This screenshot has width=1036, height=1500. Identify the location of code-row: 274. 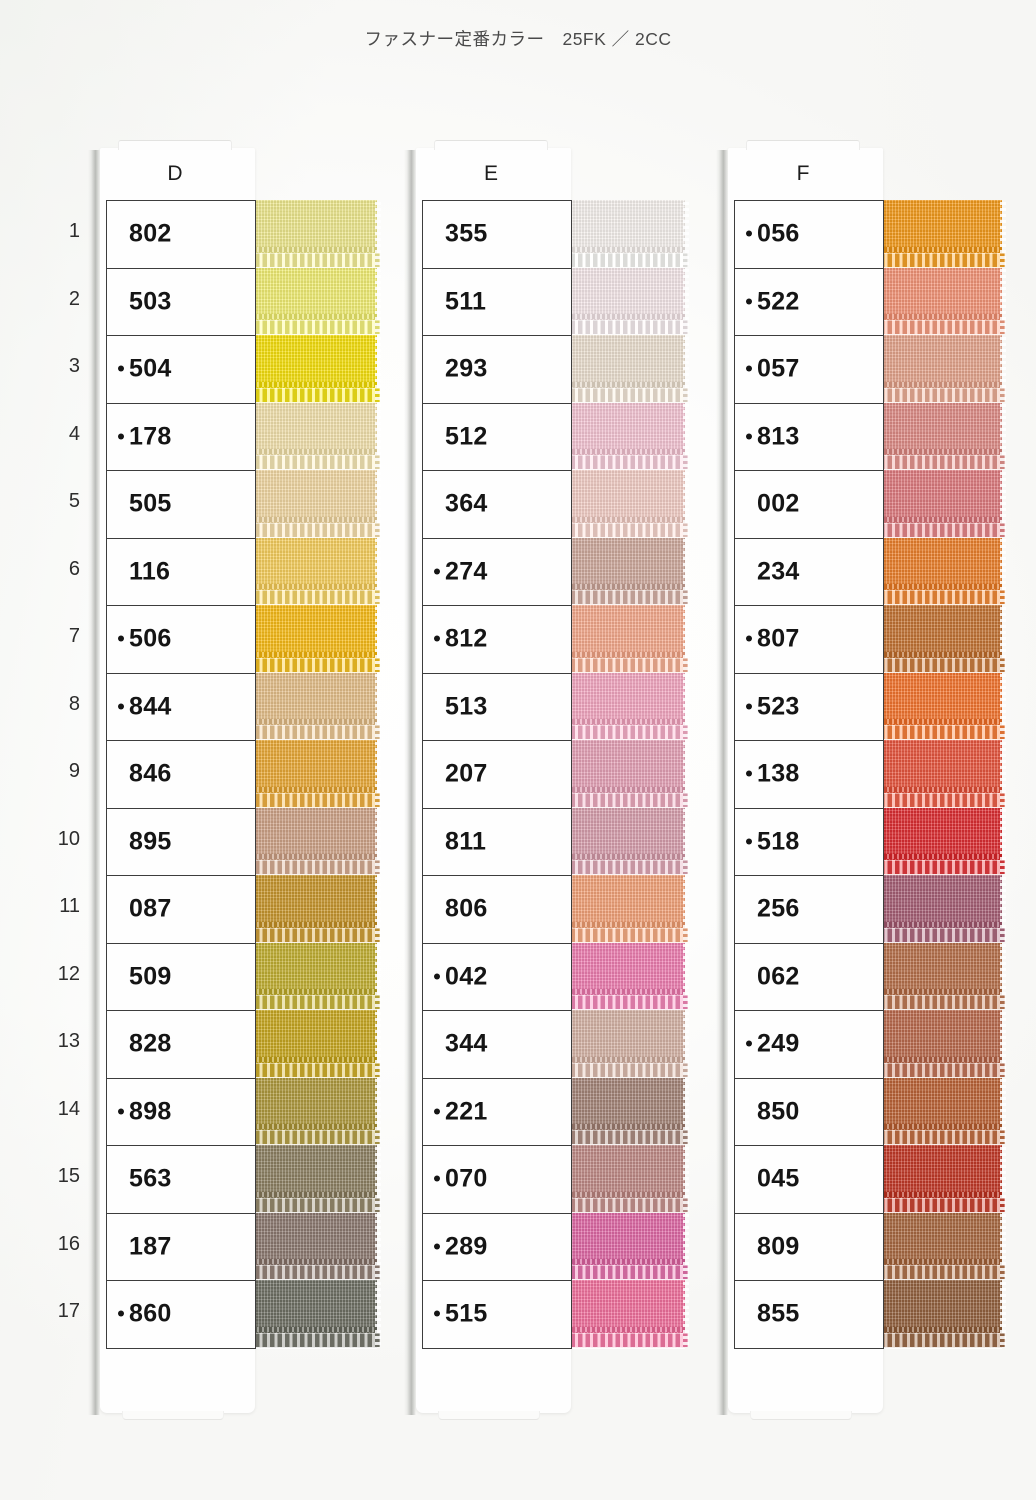
(497, 572).